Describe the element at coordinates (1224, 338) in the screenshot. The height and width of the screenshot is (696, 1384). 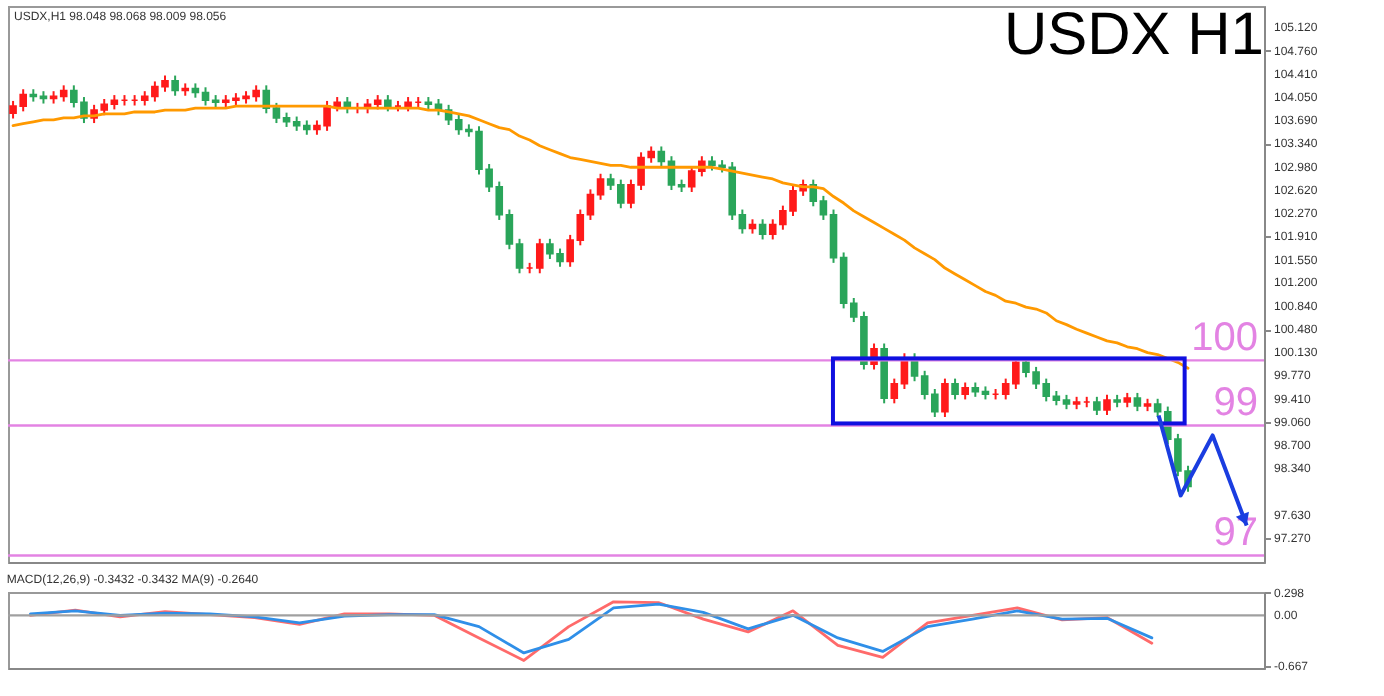
I see `ref-line-label: 100` at that location.